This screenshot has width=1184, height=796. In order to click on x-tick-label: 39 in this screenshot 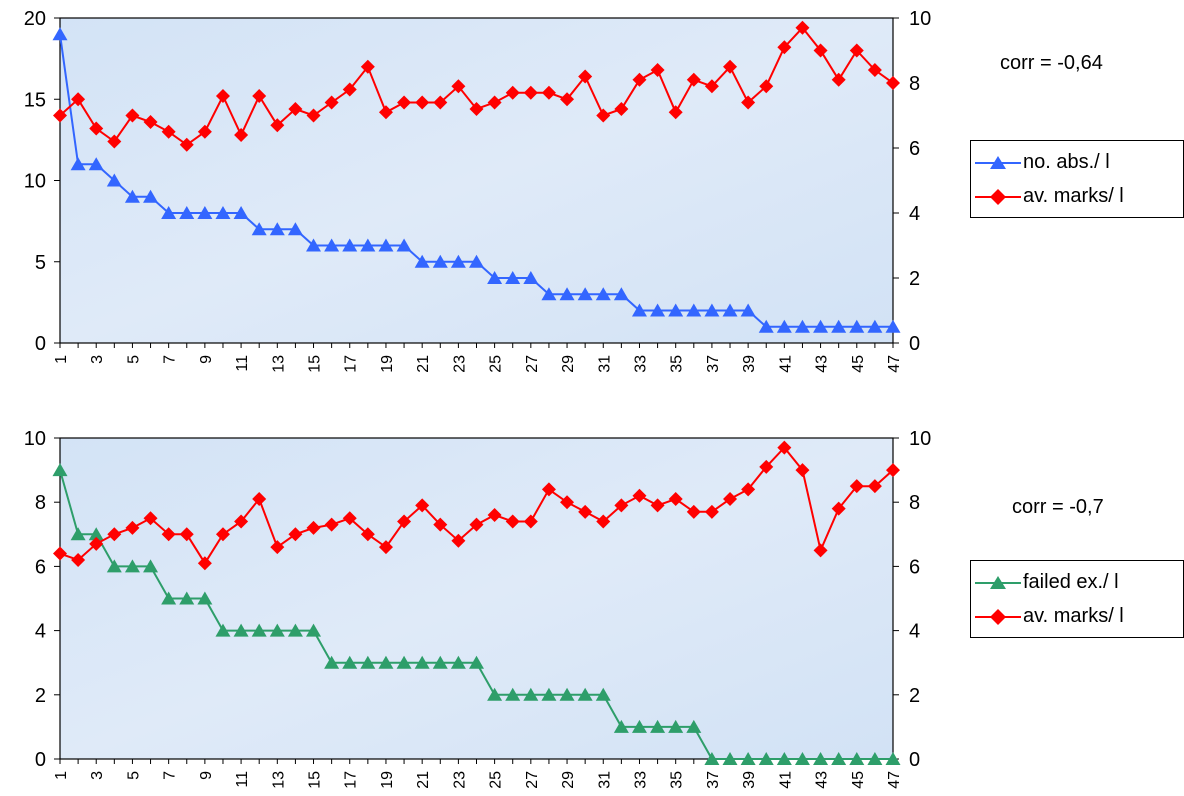, I will do `click(749, 364)`.